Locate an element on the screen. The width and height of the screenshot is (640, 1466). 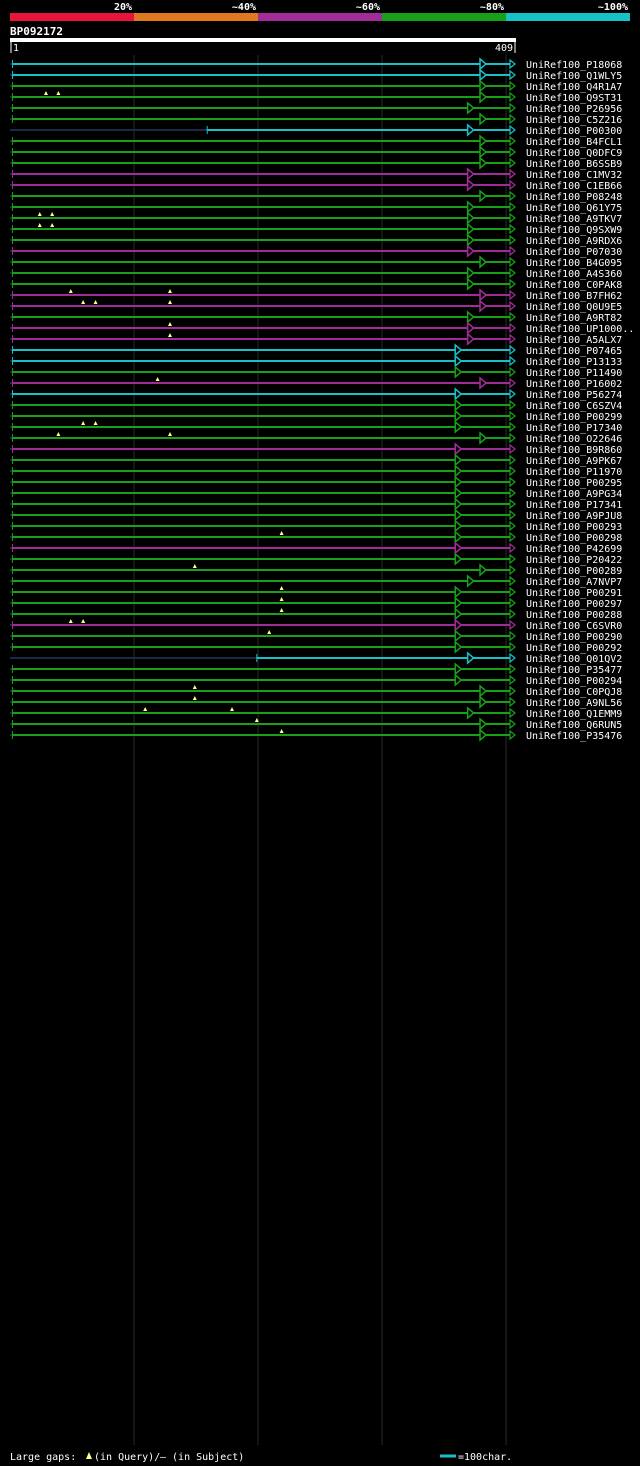
hit-label: UniRef100_P11970 is located at coordinates (574, 472).